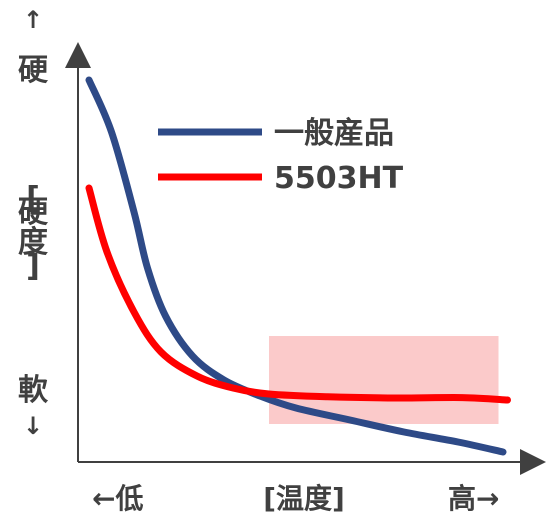 This screenshot has width=558, height=522. I want to click on y-top-arrow: ↑, so click(33, 20).